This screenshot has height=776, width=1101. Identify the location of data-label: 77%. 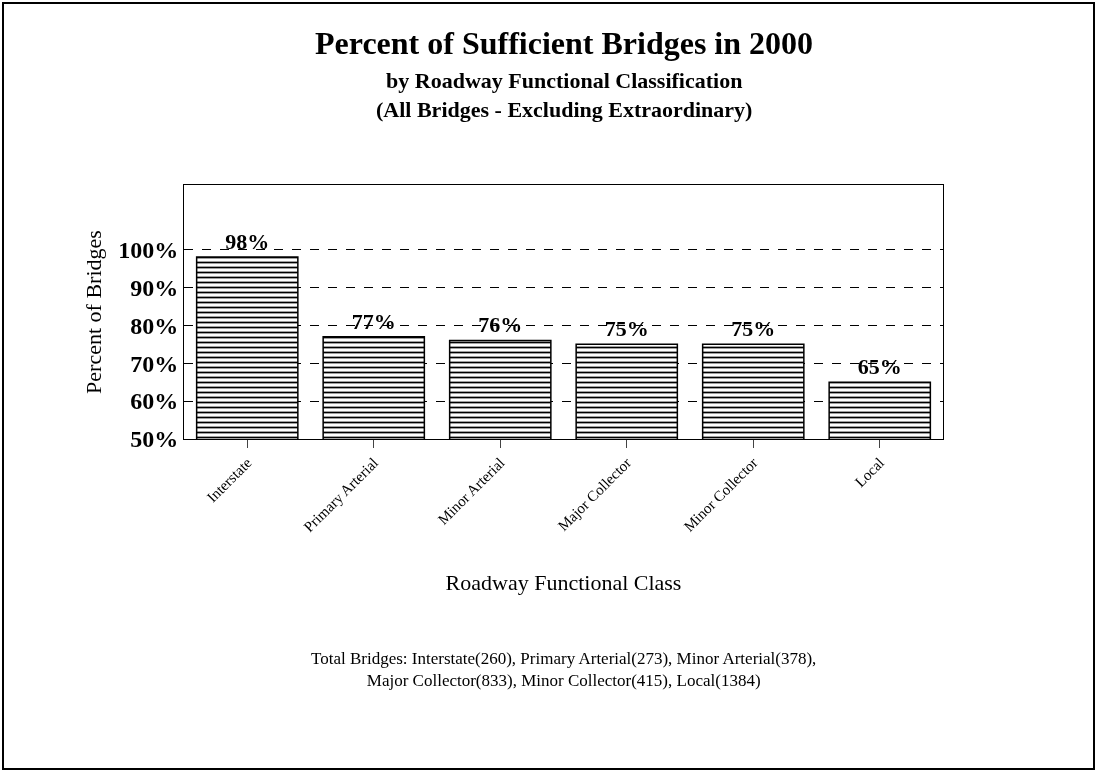
(373, 321).